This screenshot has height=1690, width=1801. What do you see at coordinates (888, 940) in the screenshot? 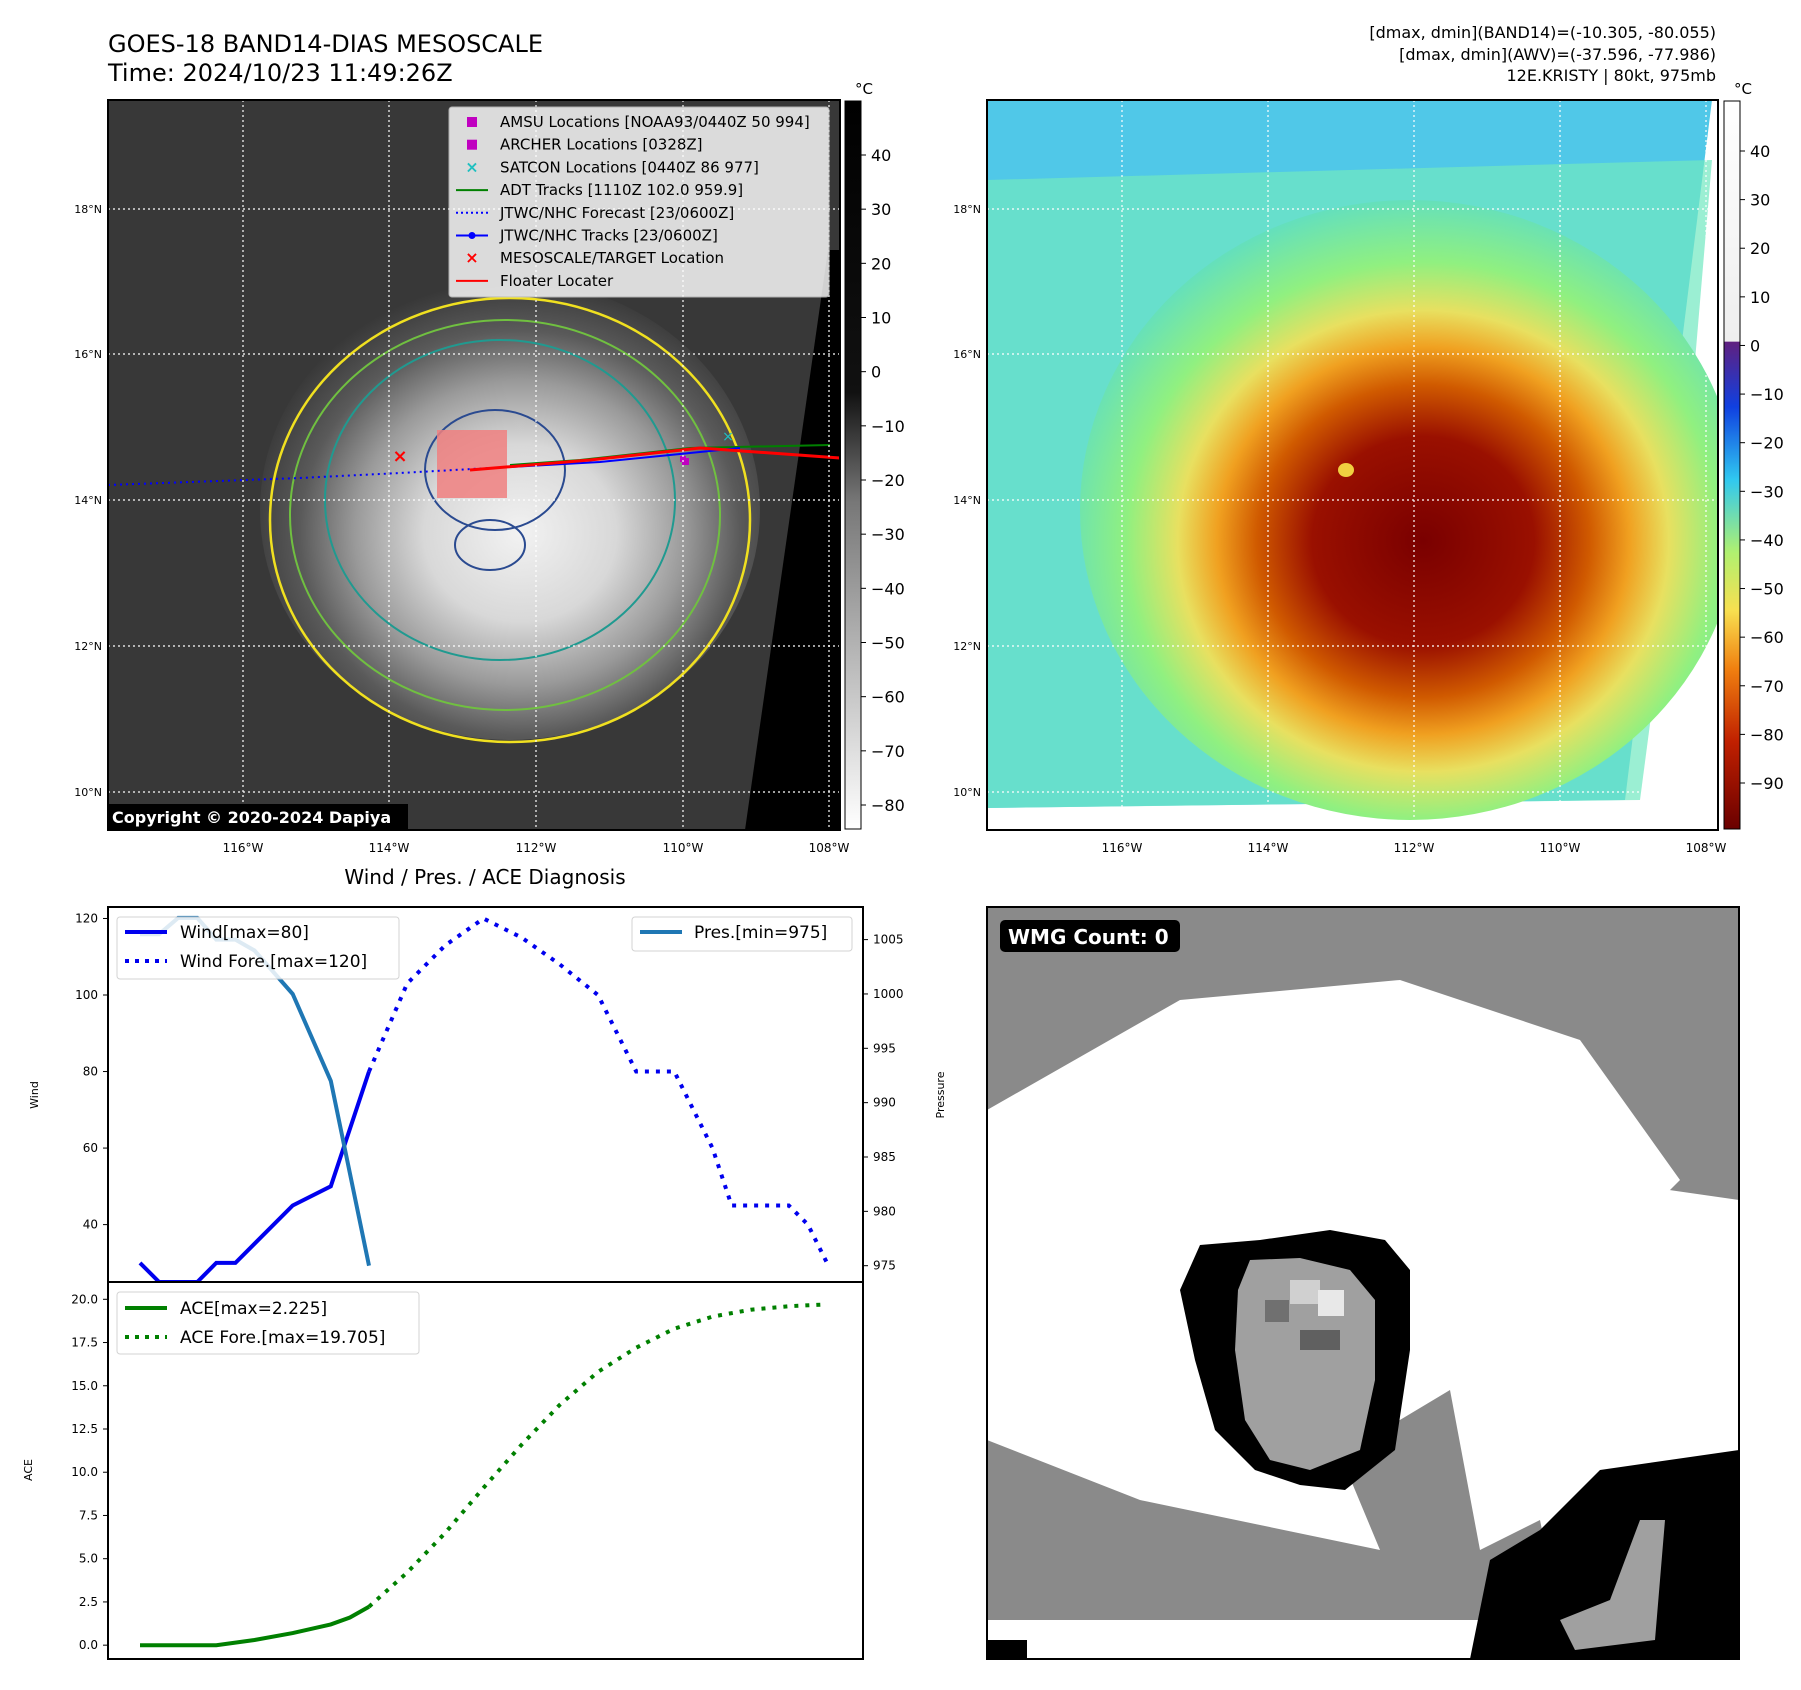
I see `y2-tick-label: 1005` at bounding box center [888, 940].